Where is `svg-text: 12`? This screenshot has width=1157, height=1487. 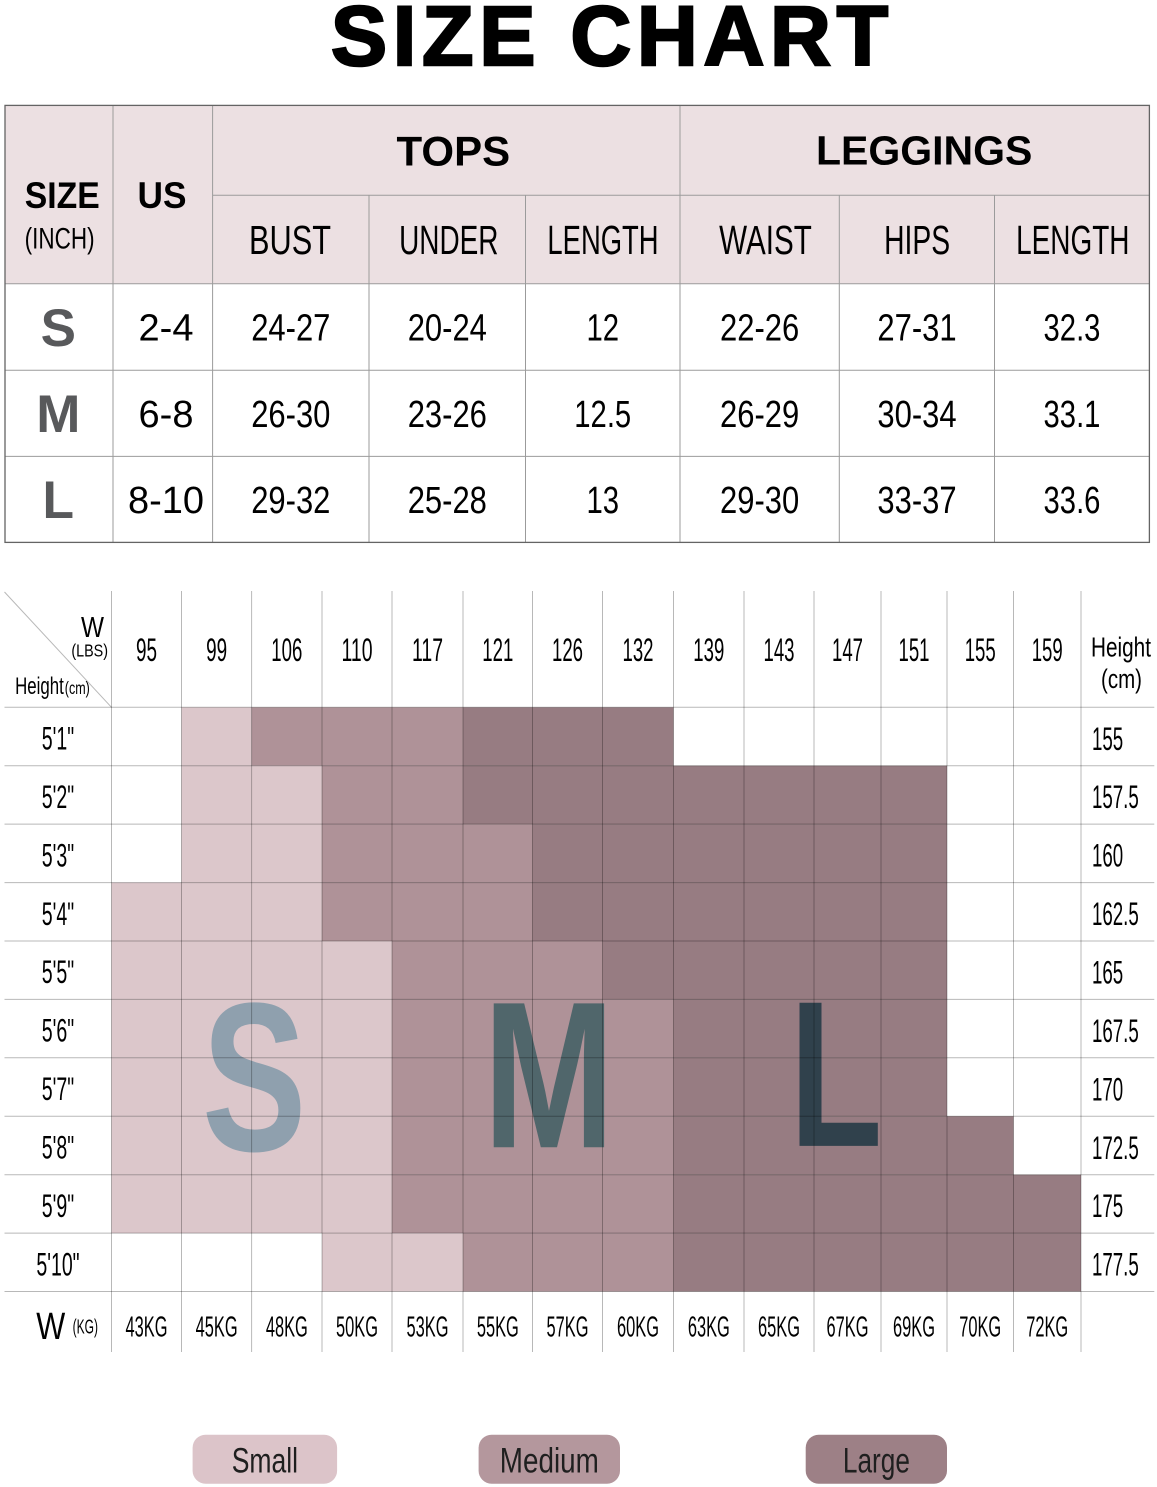
svg-text: 12 is located at coordinates (602, 328).